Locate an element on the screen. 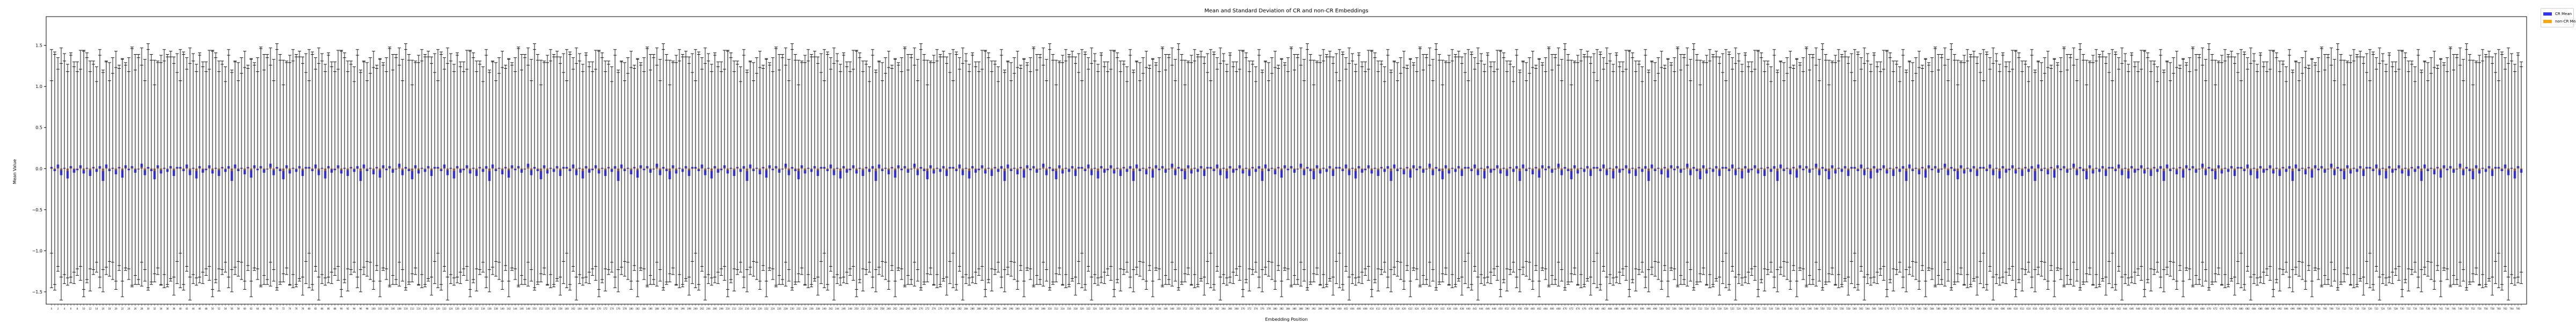 The image size is (2576, 324). y-tick-label: 1.5 is located at coordinates (38, 45).